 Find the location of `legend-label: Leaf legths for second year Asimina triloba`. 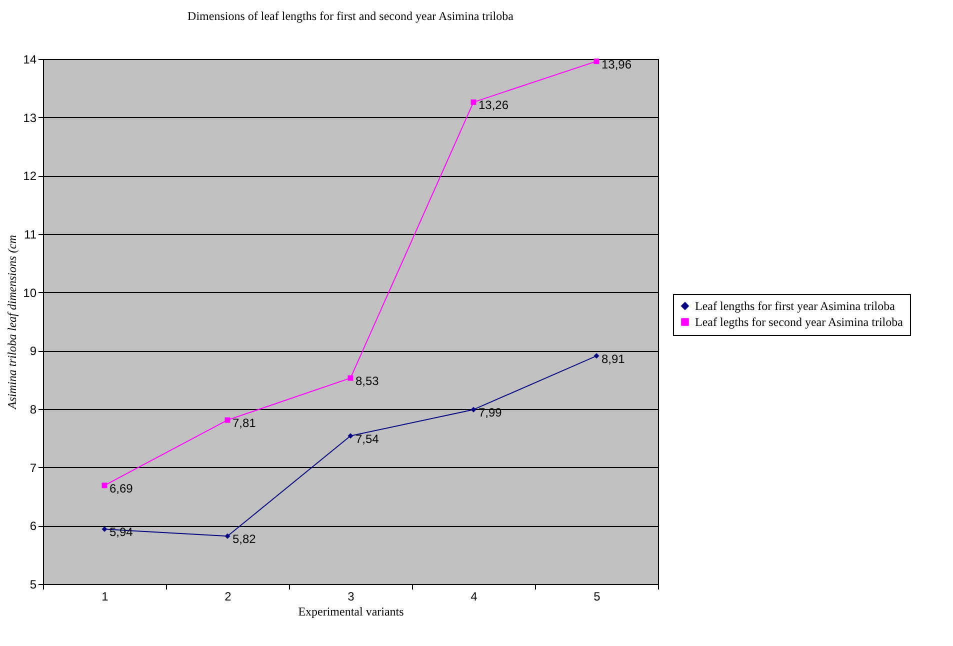

legend-label: Leaf legths for second year Asimina triloba is located at coordinates (799, 322).